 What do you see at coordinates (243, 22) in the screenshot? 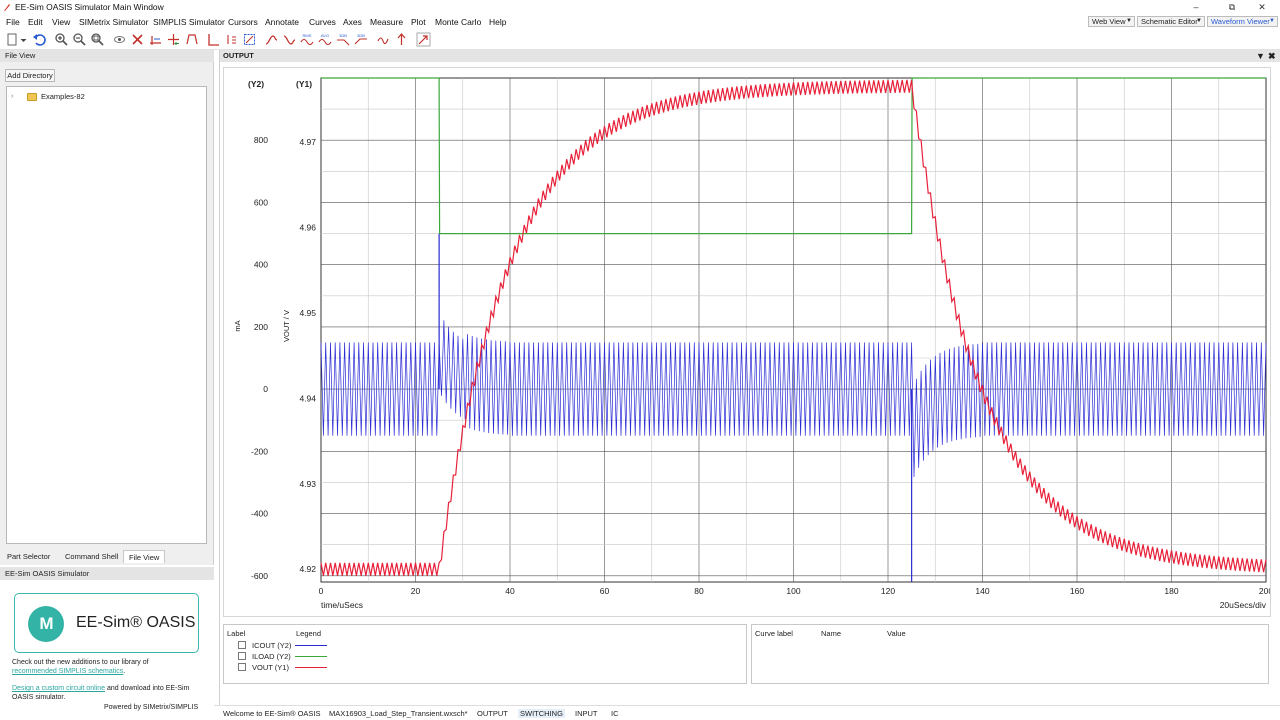
I see `menu-cursors: Cursors` at bounding box center [243, 22].